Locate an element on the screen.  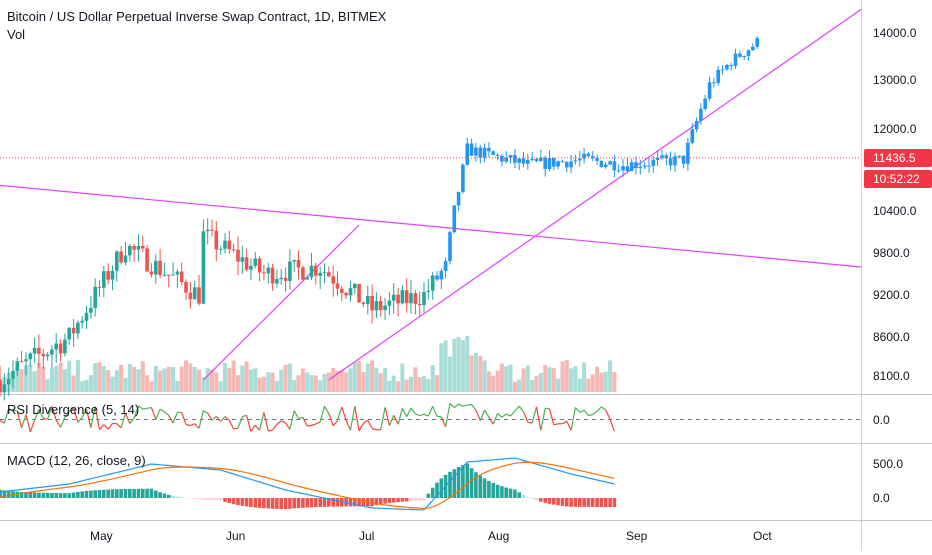
macd-tick: 500.0 is located at coordinates (888, 464).